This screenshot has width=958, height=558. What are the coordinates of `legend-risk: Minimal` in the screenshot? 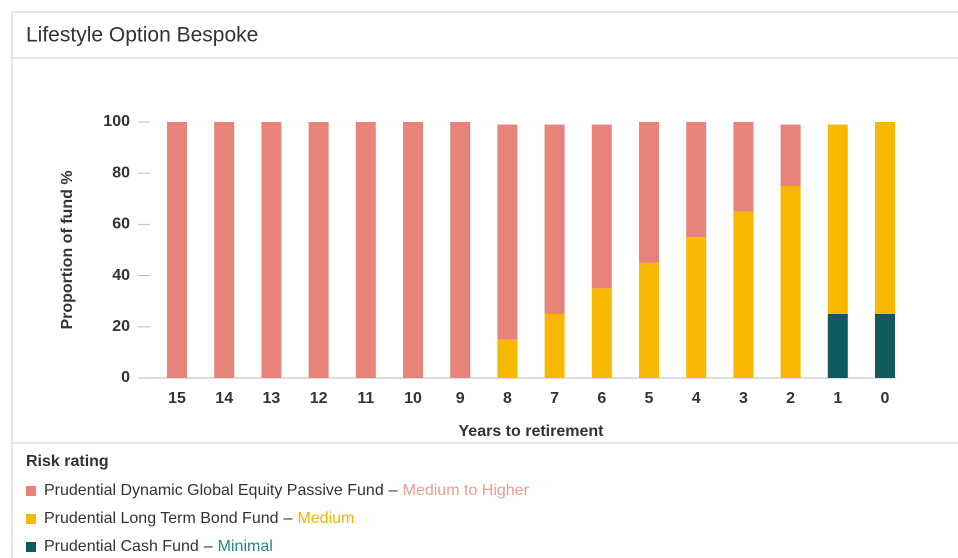 It's located at (245, 546).